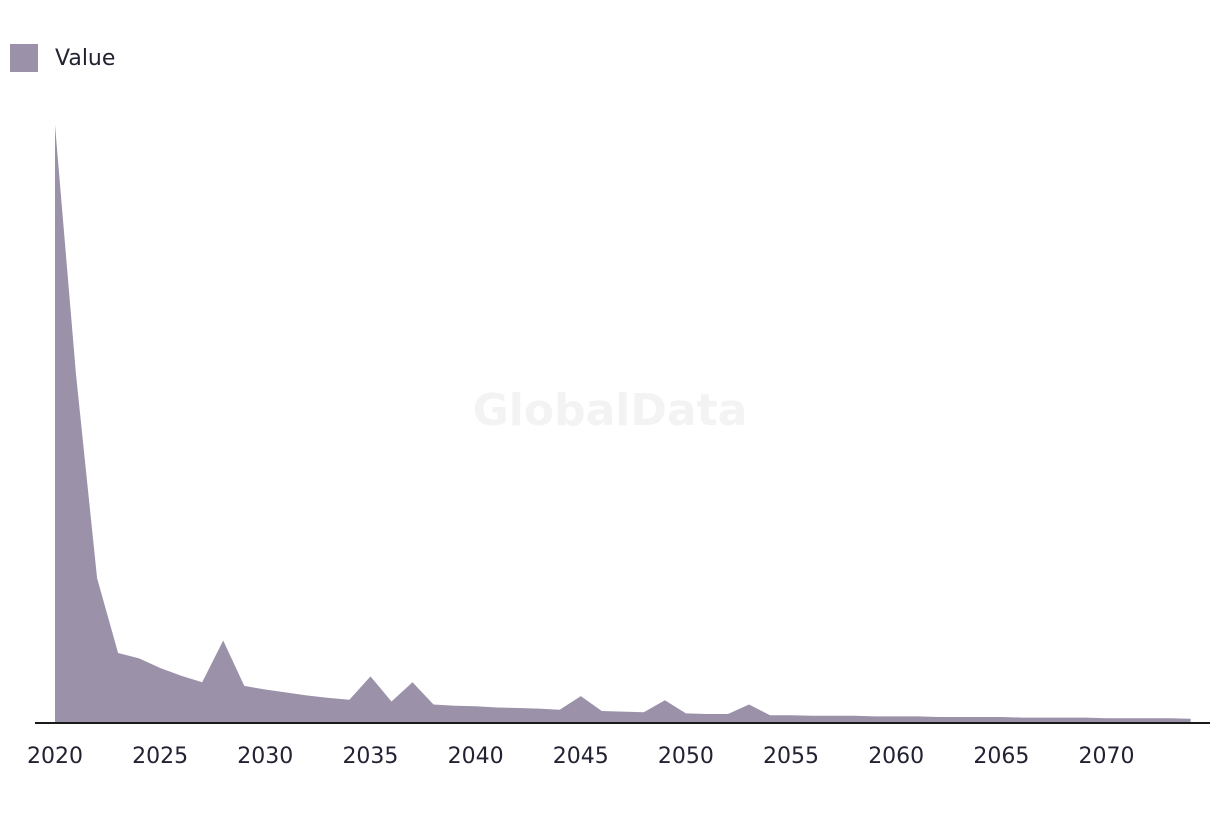  I want to click on x-tick-label: 2040, so click(476, 756).